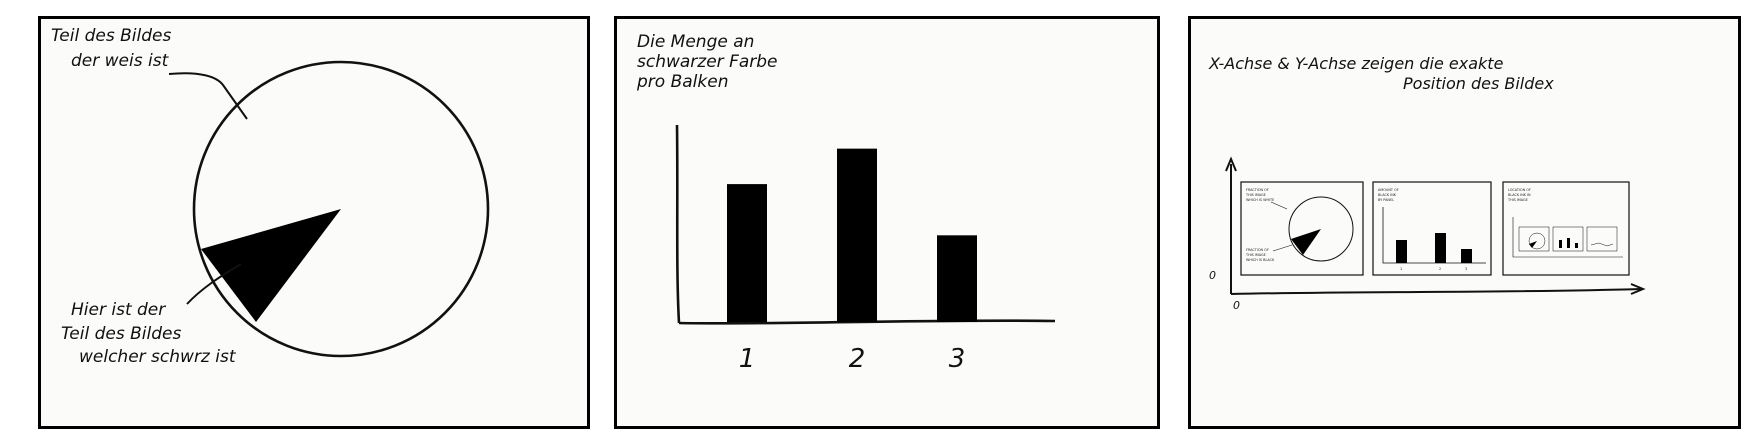  What do you see at coordinates (1466, 269) in the screenshot?
I see `svg-text: 3` at bounding box center [1466, 269].